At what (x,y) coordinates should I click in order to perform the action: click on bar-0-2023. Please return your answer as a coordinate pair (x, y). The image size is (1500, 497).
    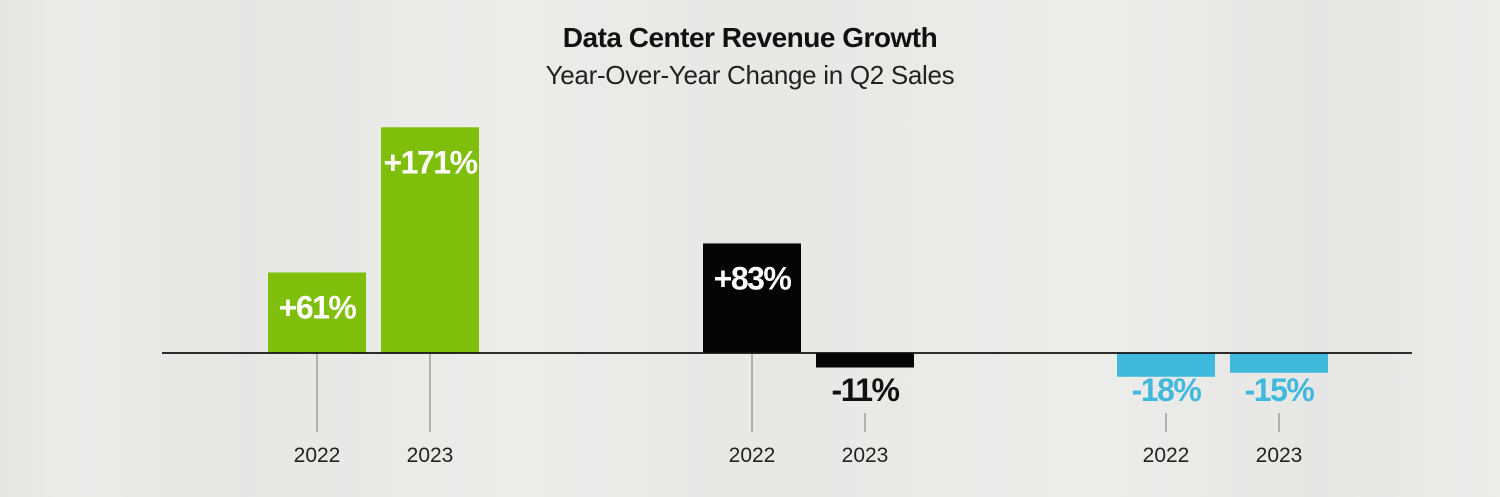
    Looking at the image, I should click on (430, 240).